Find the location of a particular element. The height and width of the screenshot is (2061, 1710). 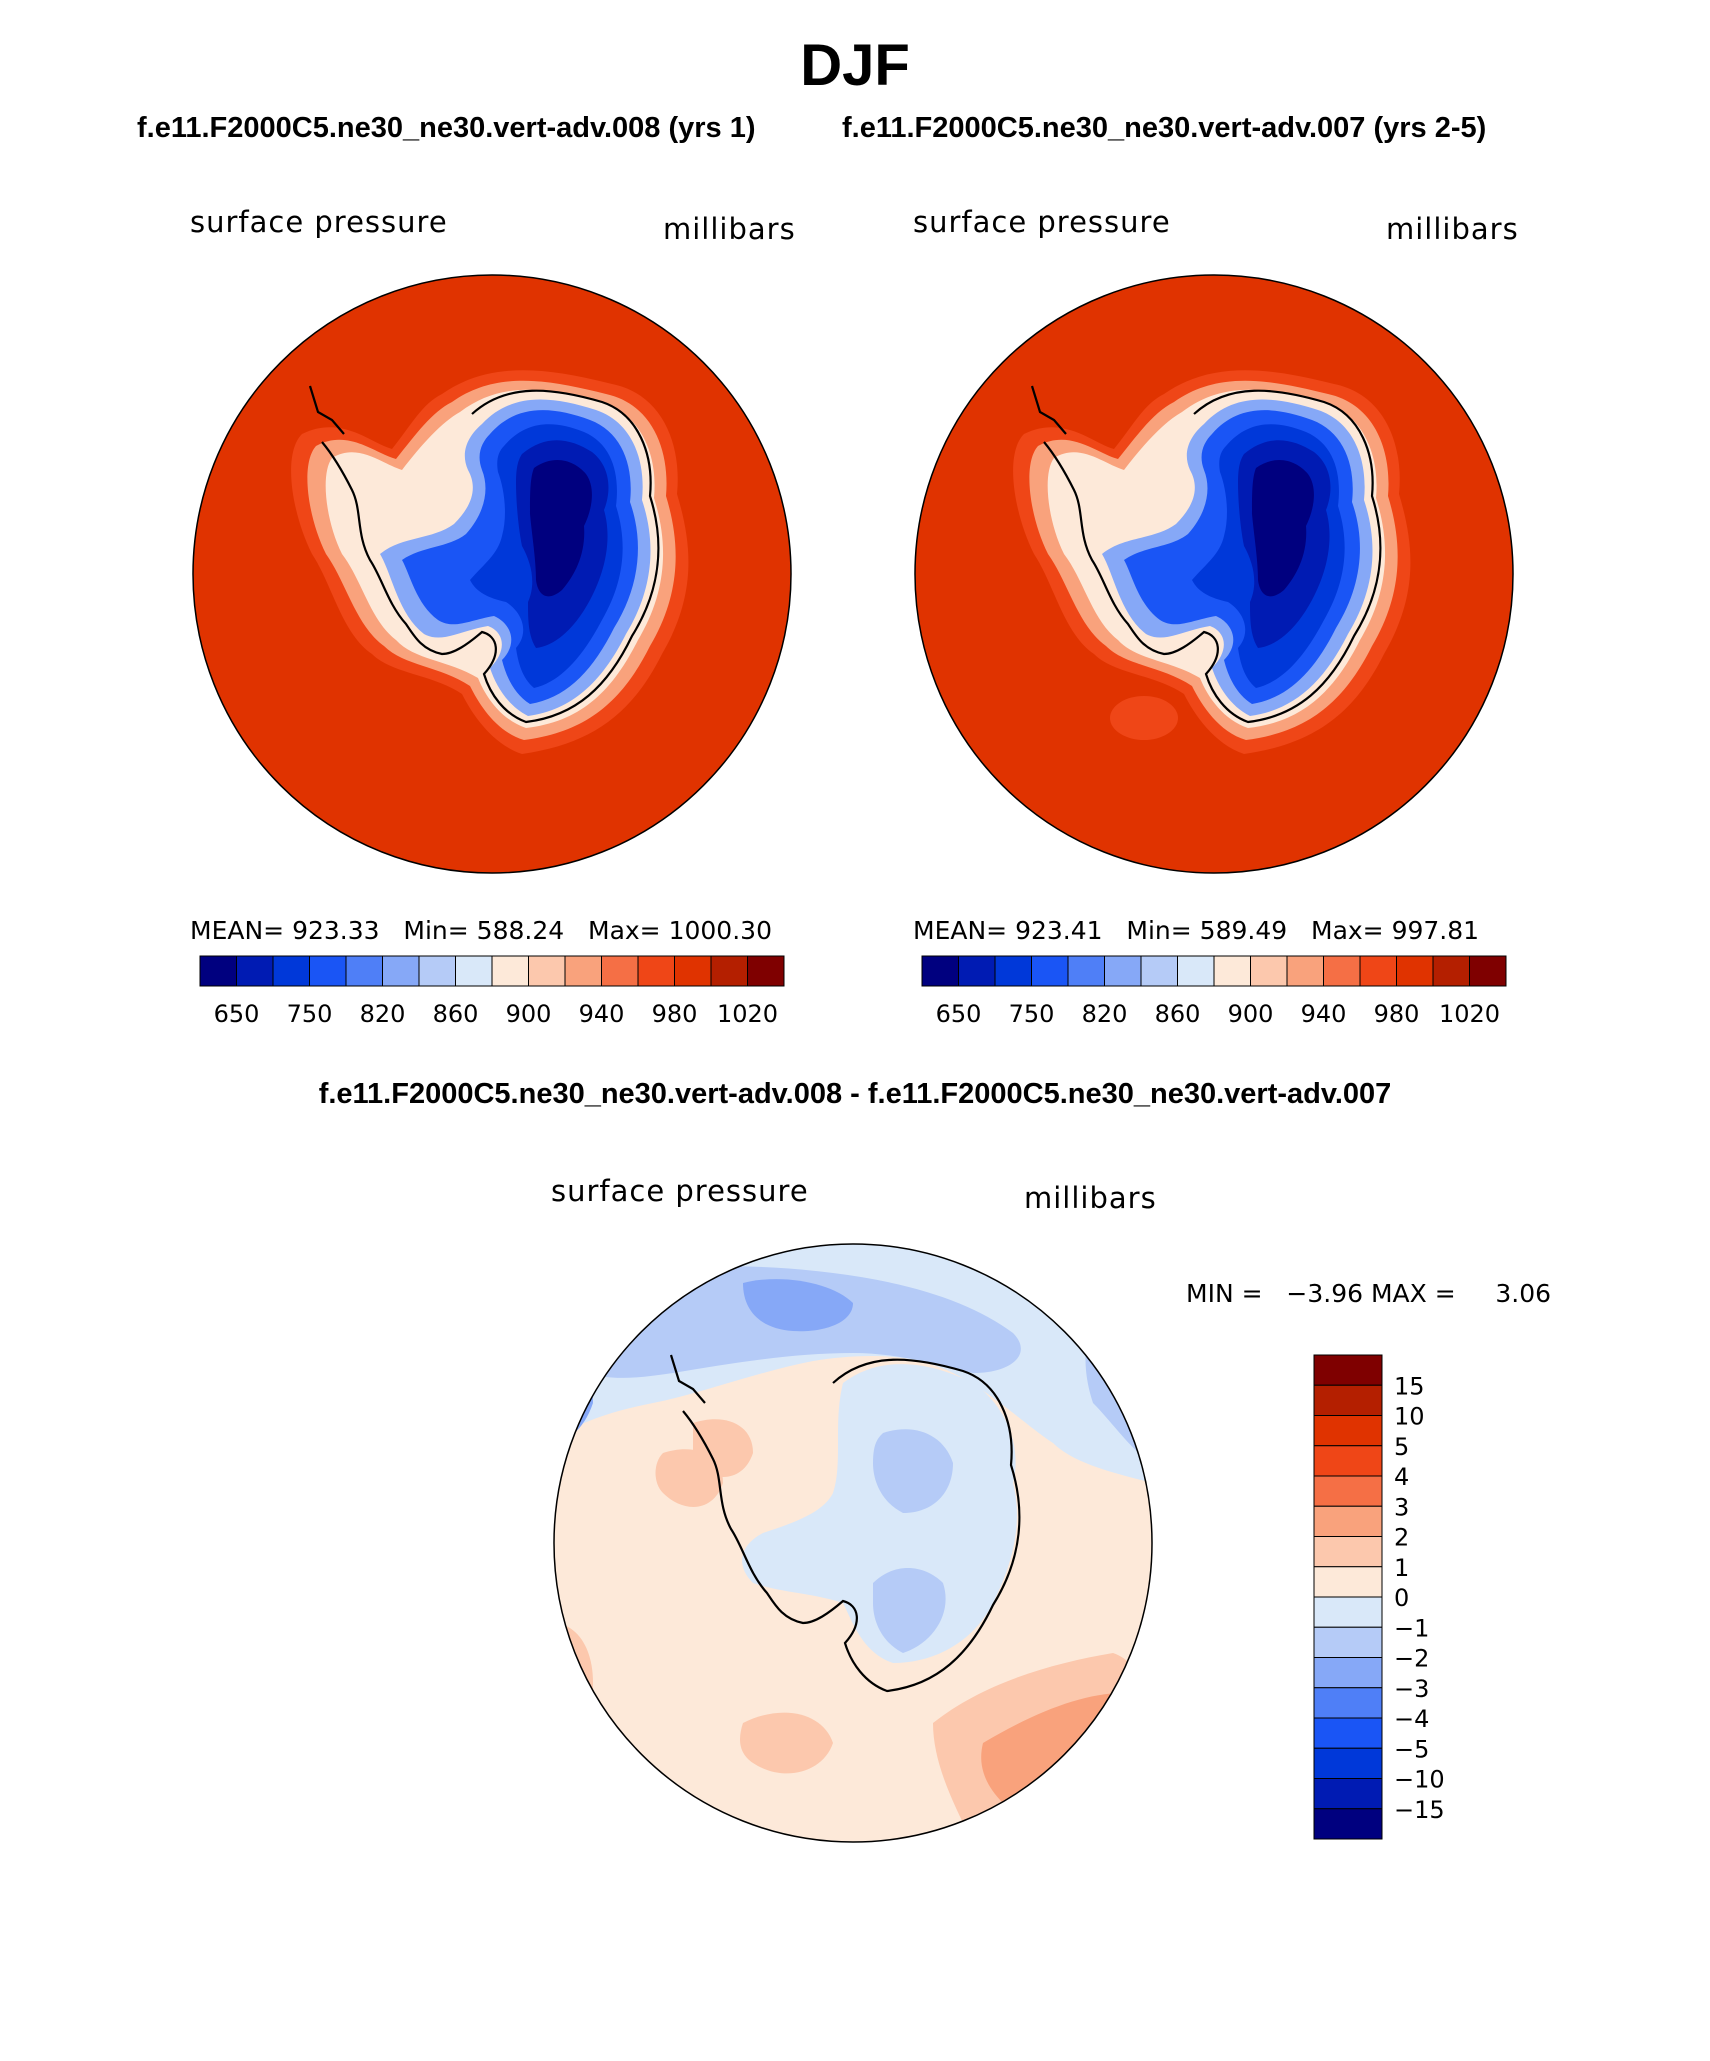

variable-label-left: surface pressure is located at coordinates (319, 222).